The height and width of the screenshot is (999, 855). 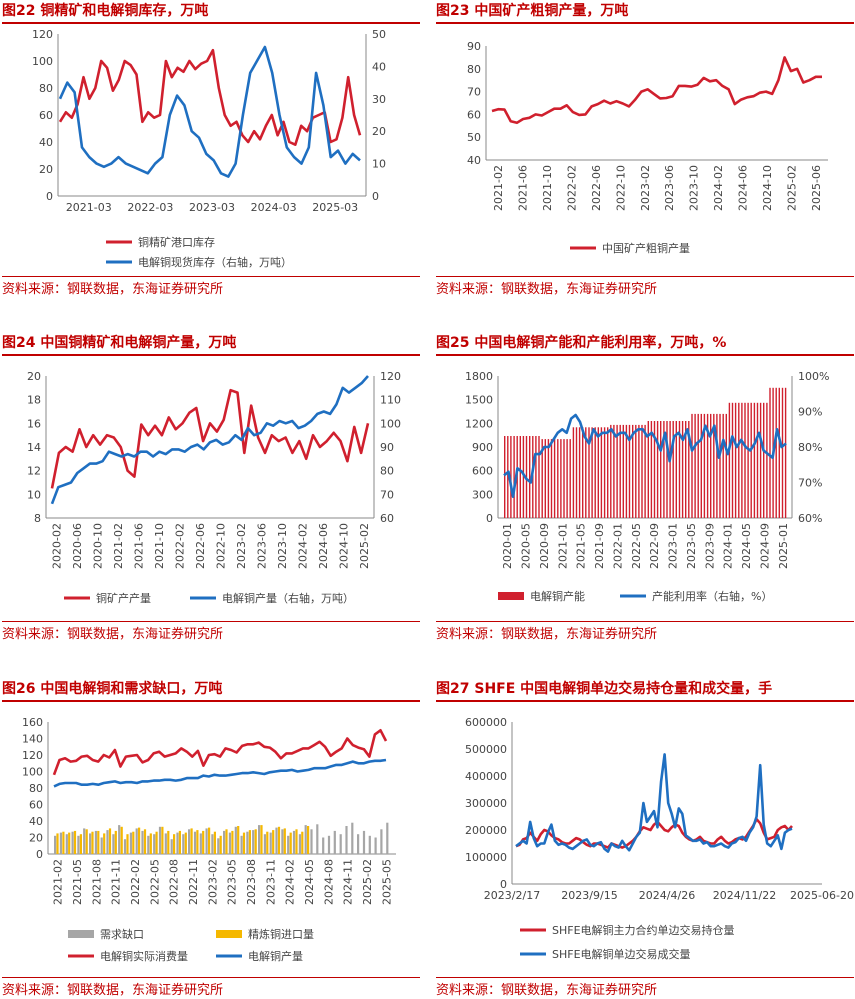 I want to click on y-tick-label: 14, so click(x=34, y=447).